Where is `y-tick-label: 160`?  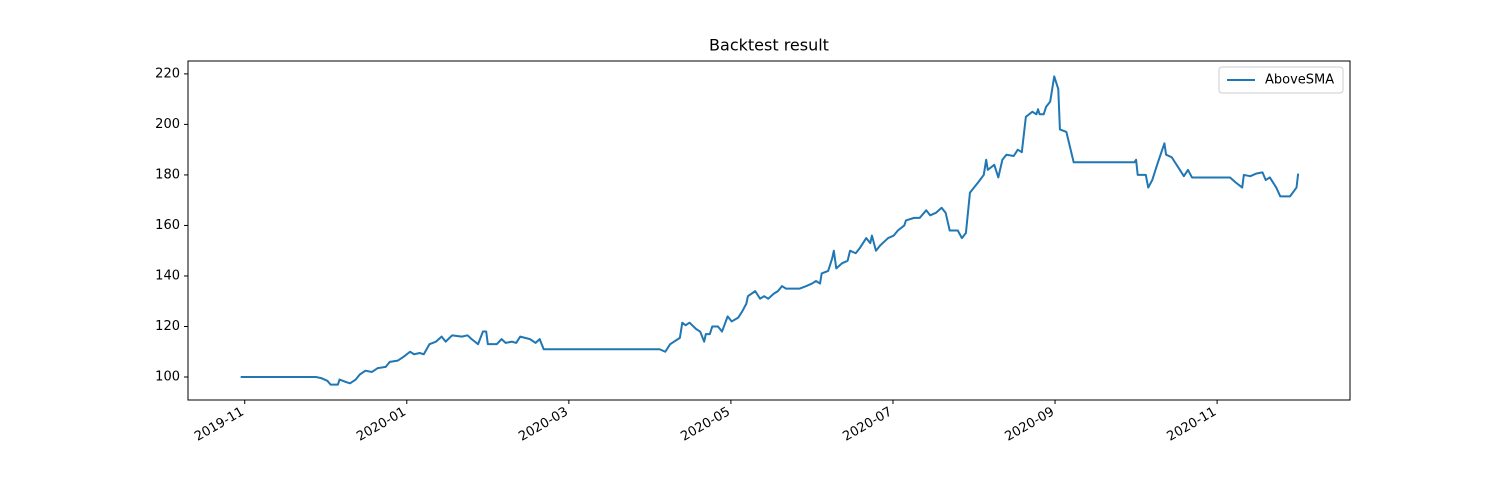 y-tick-label: 160 is located at coordinates (167, 225).